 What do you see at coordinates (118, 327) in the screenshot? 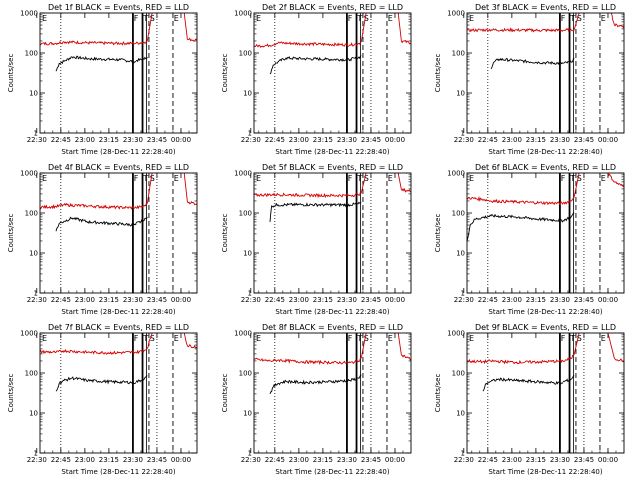
I see `panel-title: Det 7f BLACK = Events, RED = LLD` at bounding box center [118, 327].